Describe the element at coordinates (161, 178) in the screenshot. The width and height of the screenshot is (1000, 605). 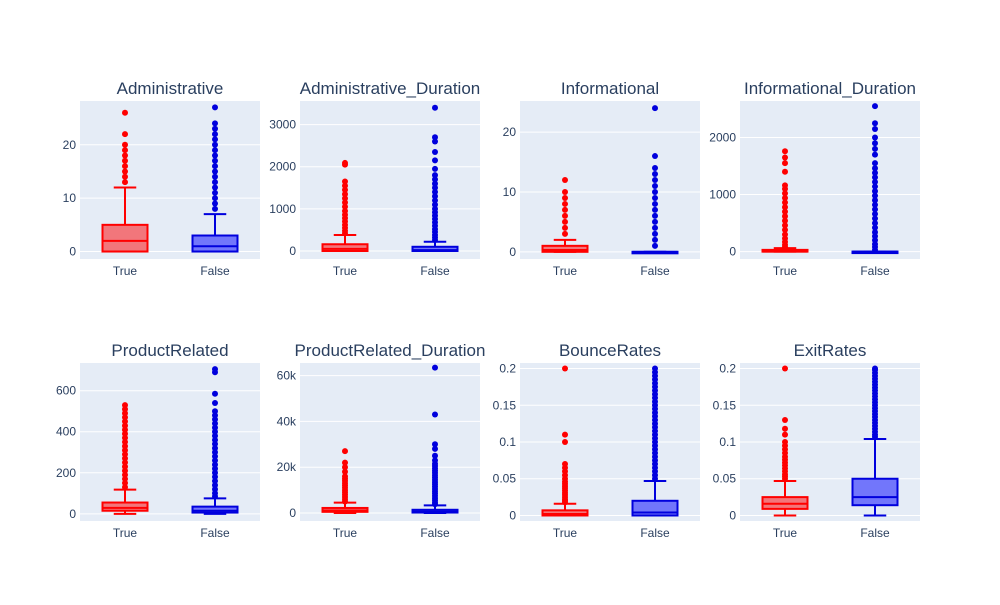
I see `subplot-1: 0 10 20 Administrative True False` at that location.